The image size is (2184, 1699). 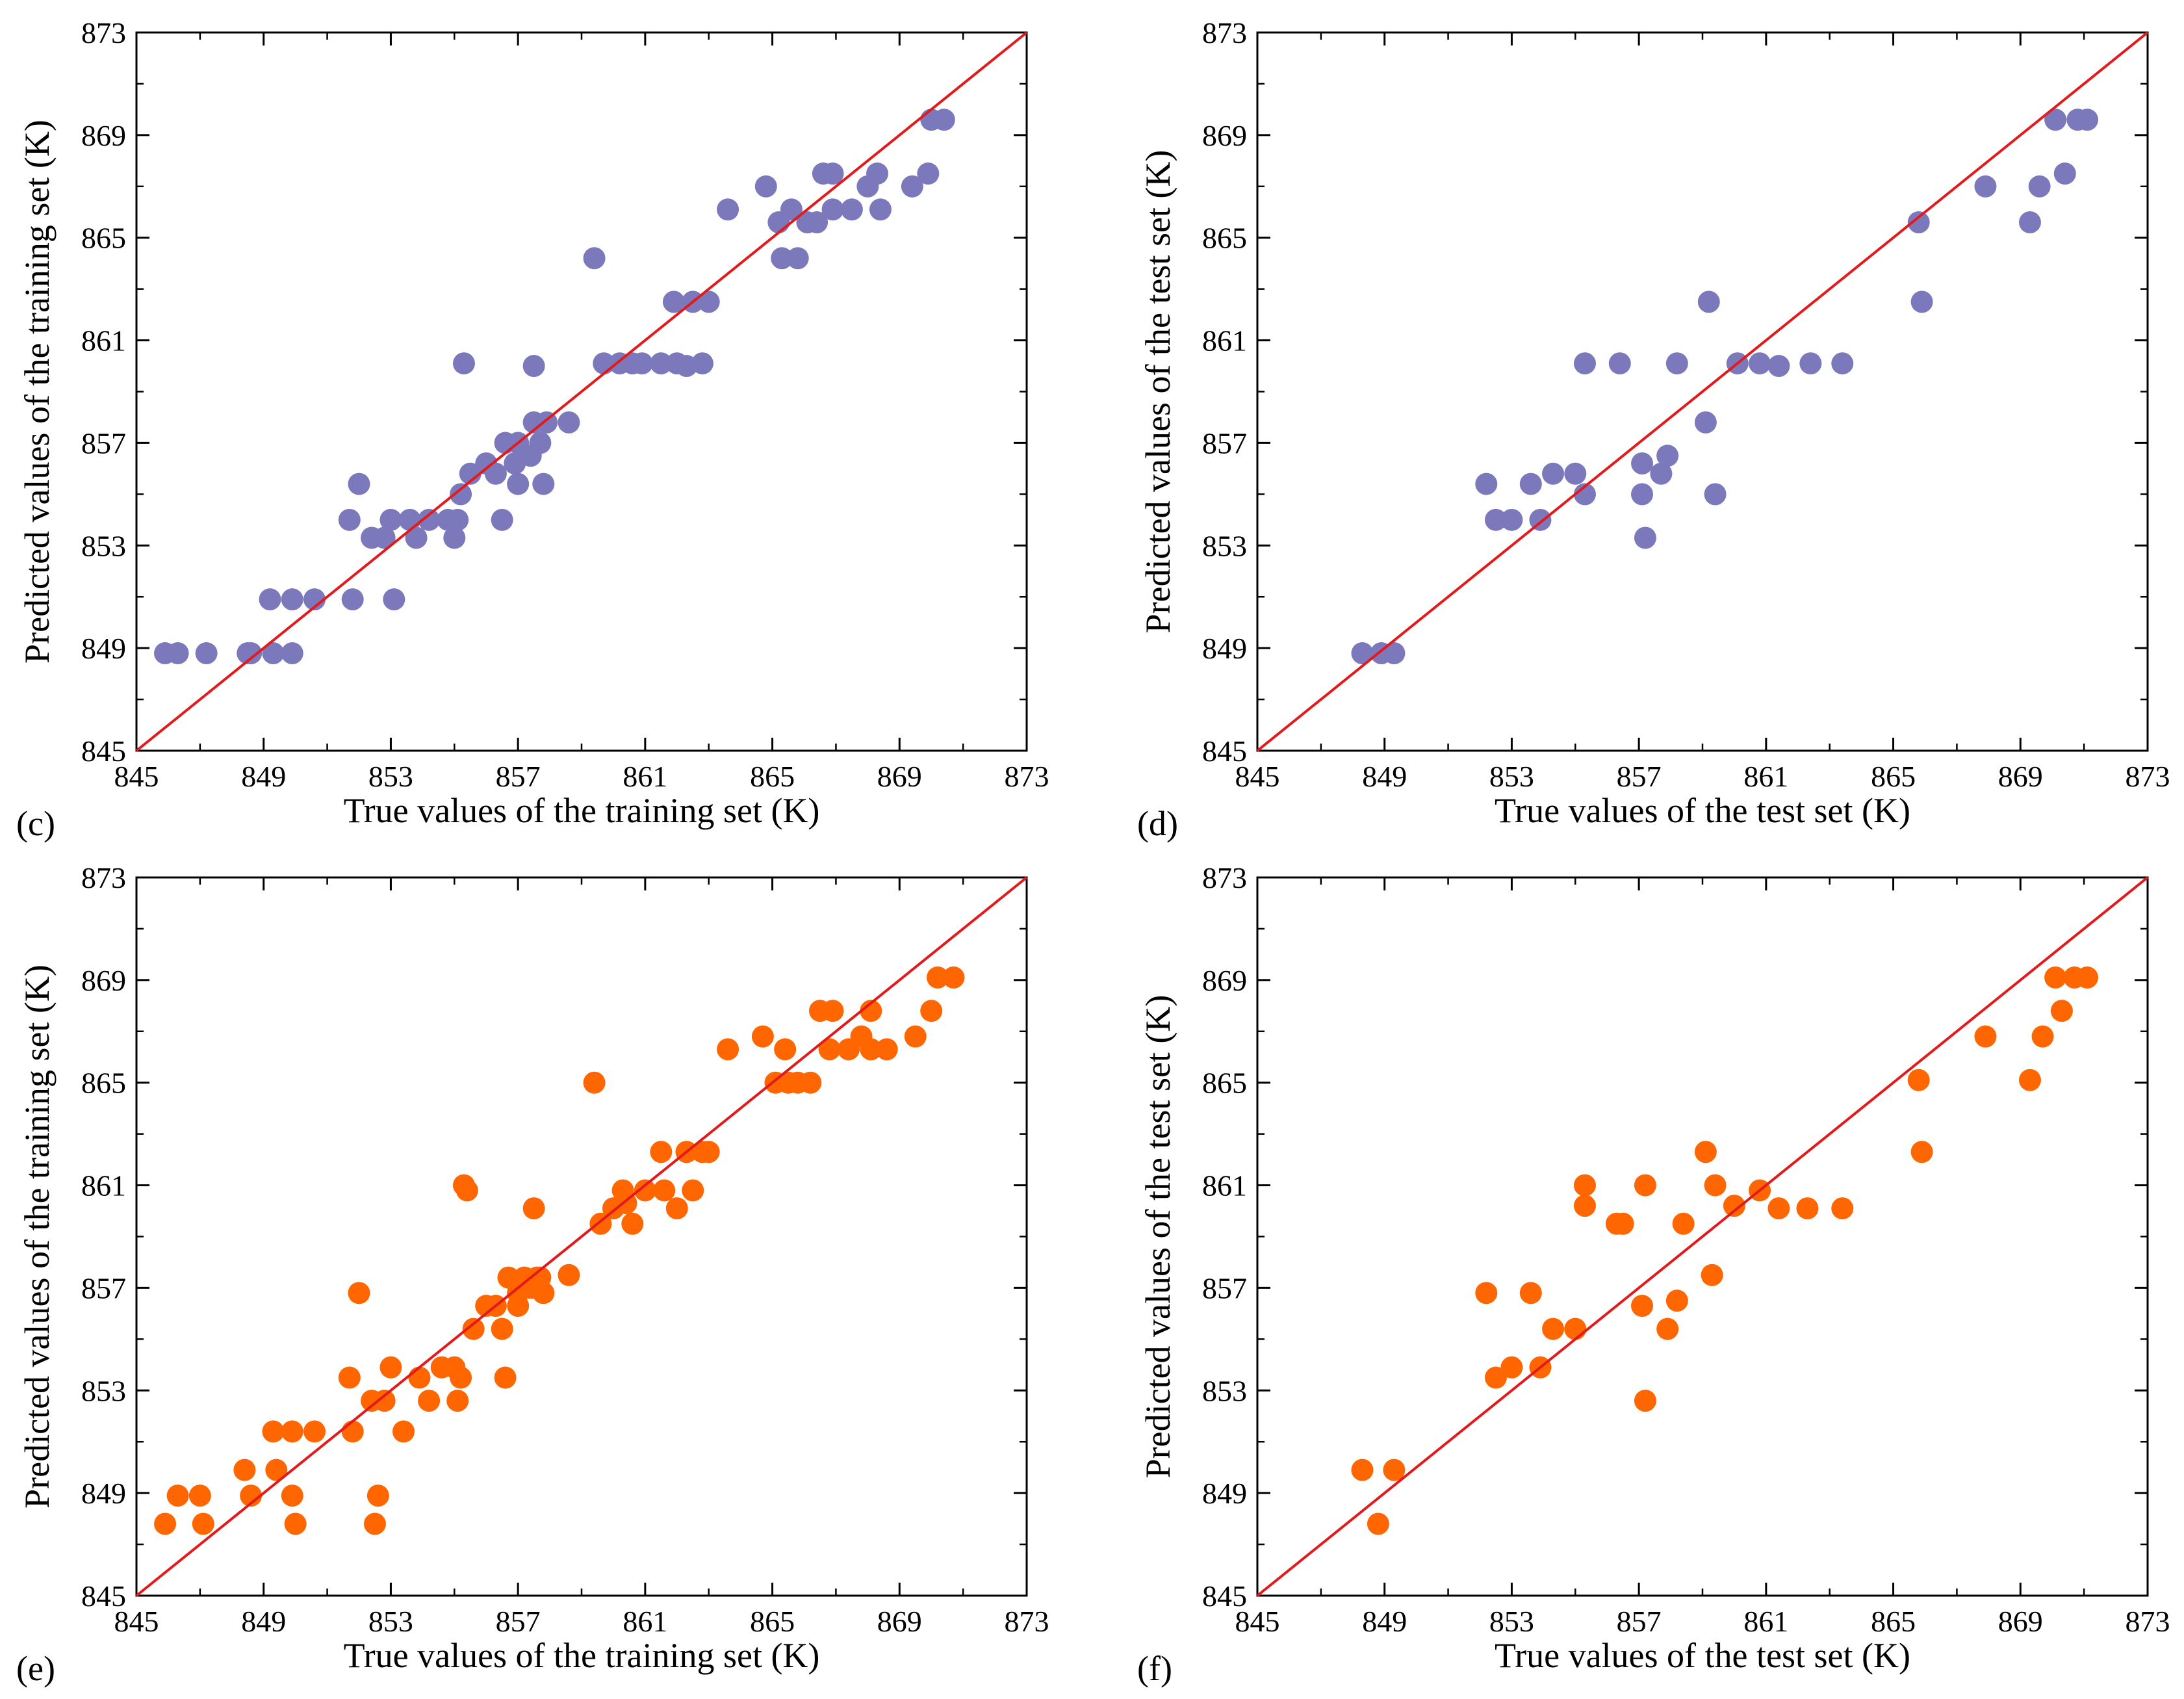 I want to click on y-tick-label: 857, so click(x=1224, y=1287).